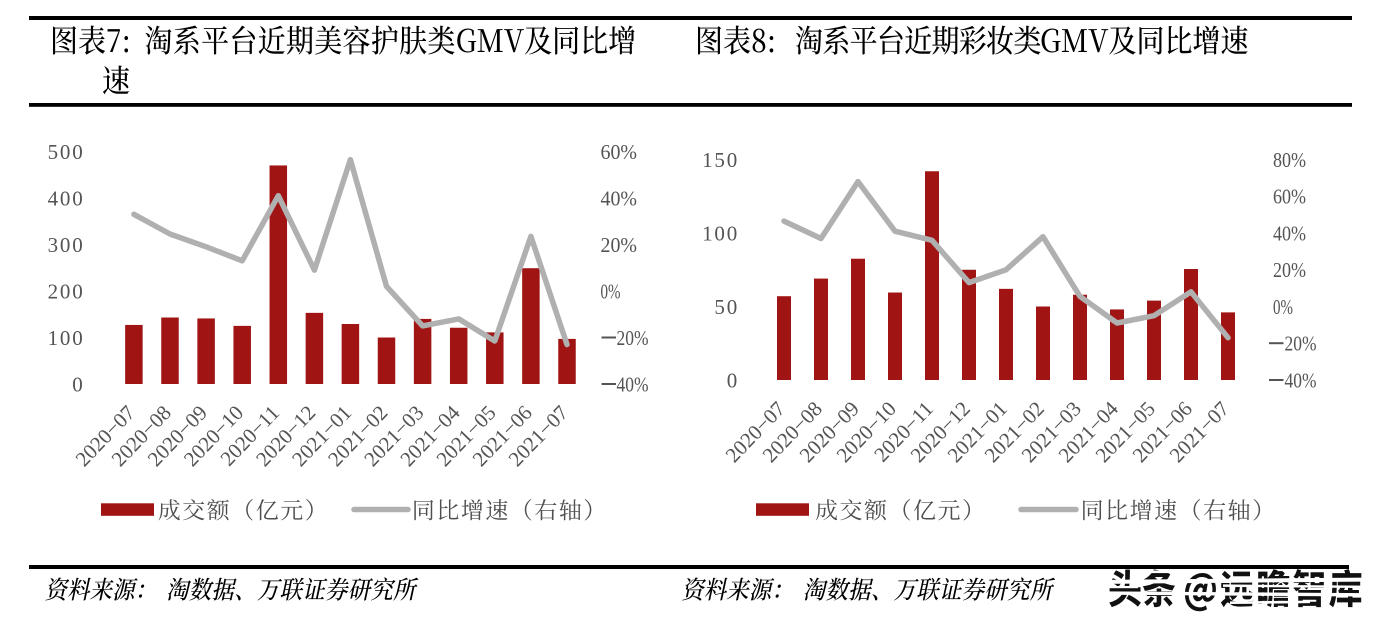 The image size is (1381, 631). I want to click on svg-text: 300, so click(66, 245).